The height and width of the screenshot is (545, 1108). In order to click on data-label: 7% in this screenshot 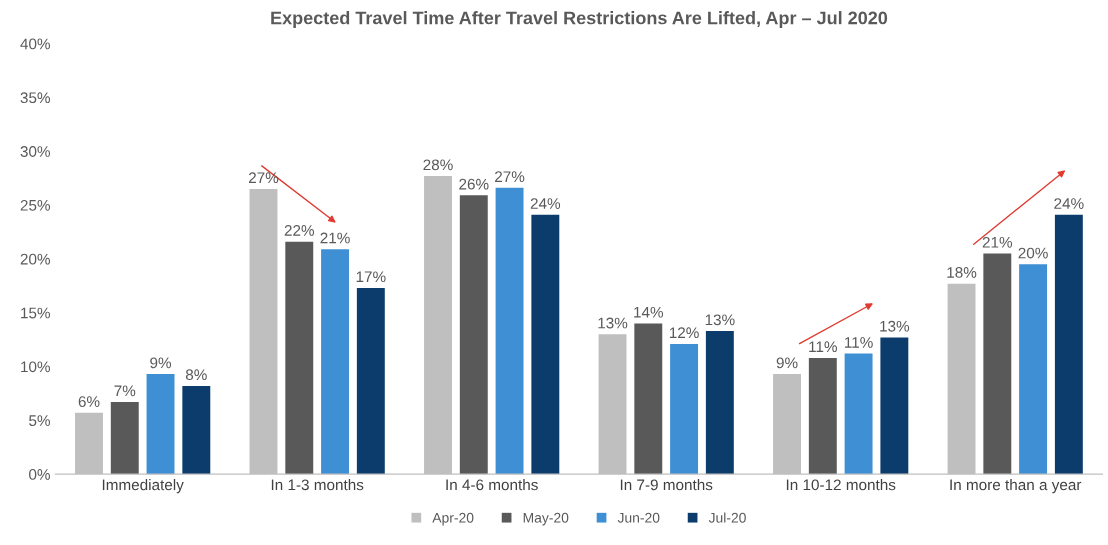, I will do `click(125, 391)`.